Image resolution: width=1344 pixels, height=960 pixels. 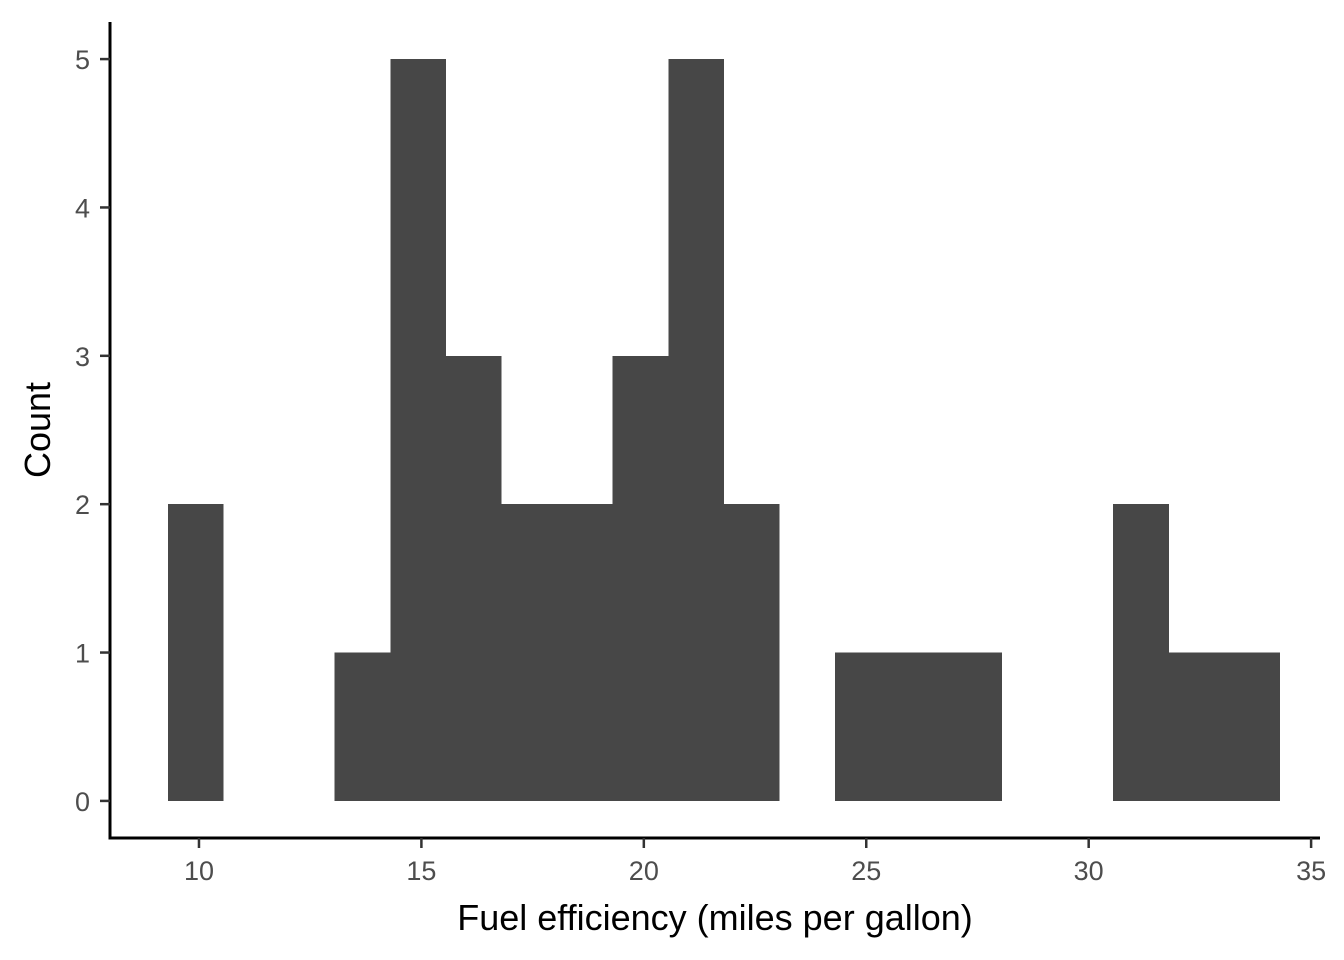 I want to click on x-tick-label: 10, so click(x=199, y=871).